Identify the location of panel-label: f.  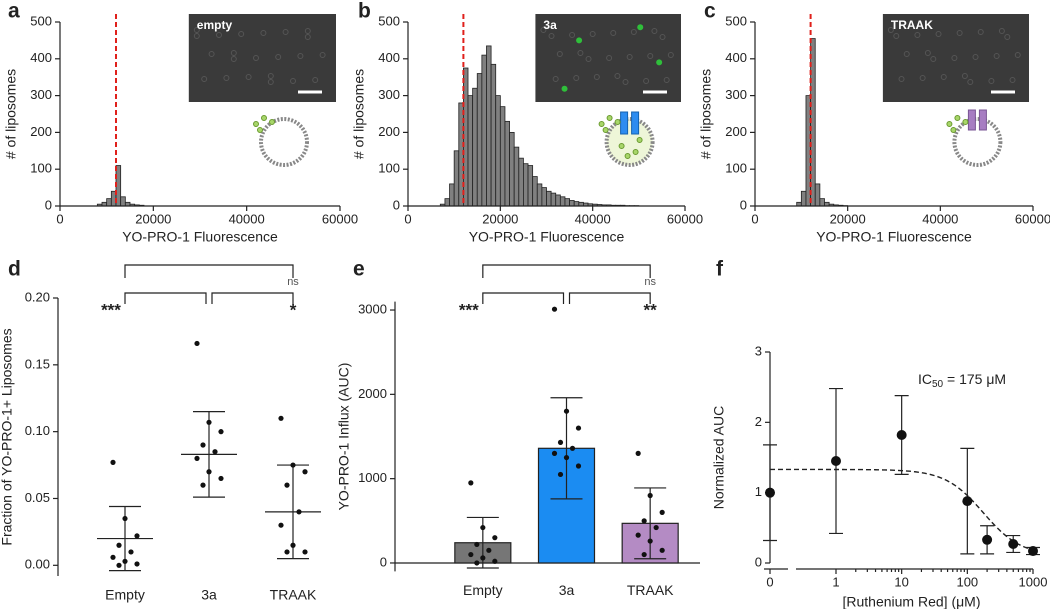
(720, 269).